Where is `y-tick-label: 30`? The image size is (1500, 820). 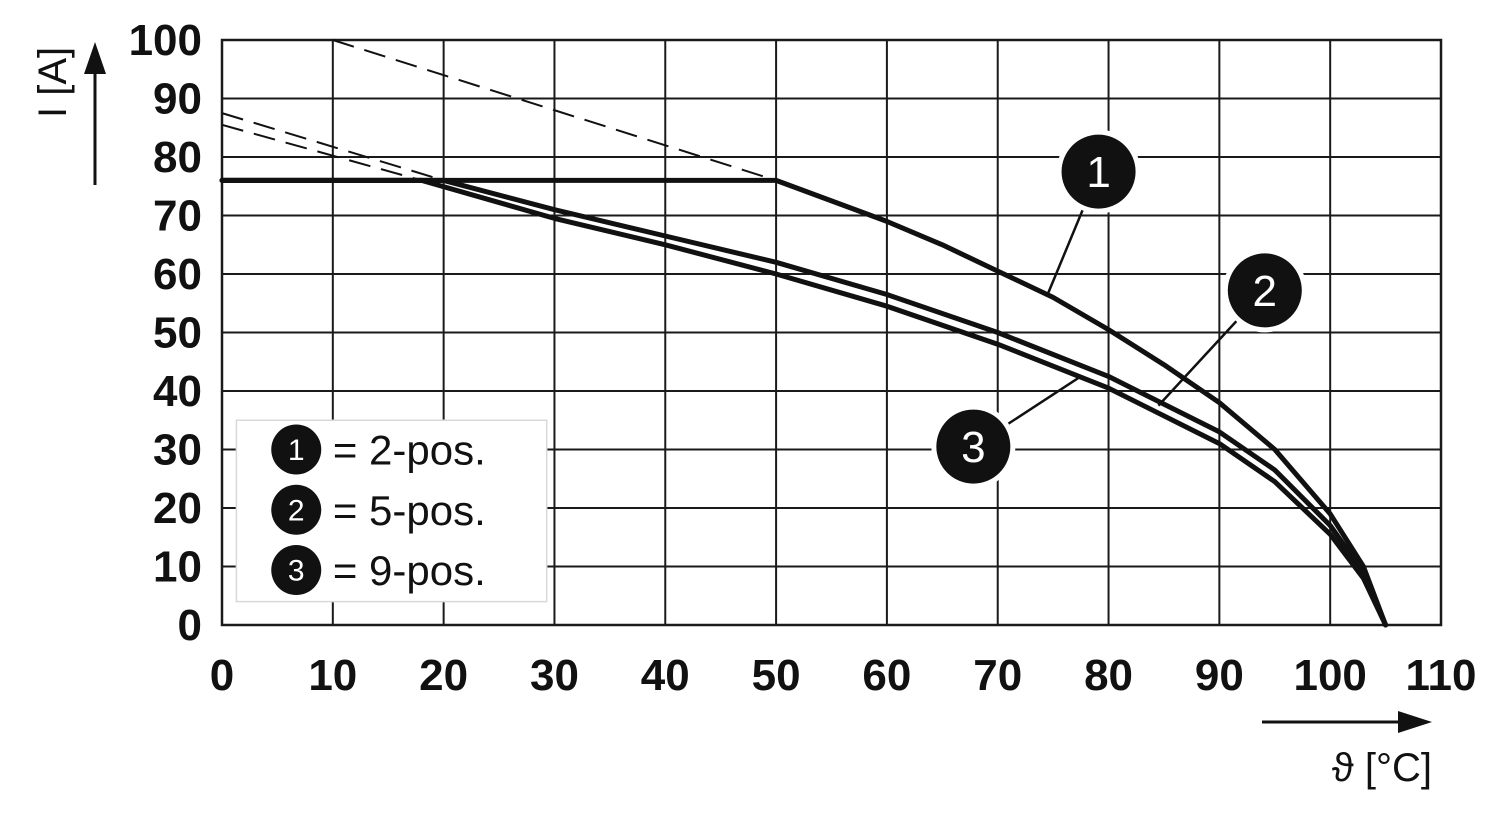
y-tick-label: 30 is located at coordinates (177, 450).